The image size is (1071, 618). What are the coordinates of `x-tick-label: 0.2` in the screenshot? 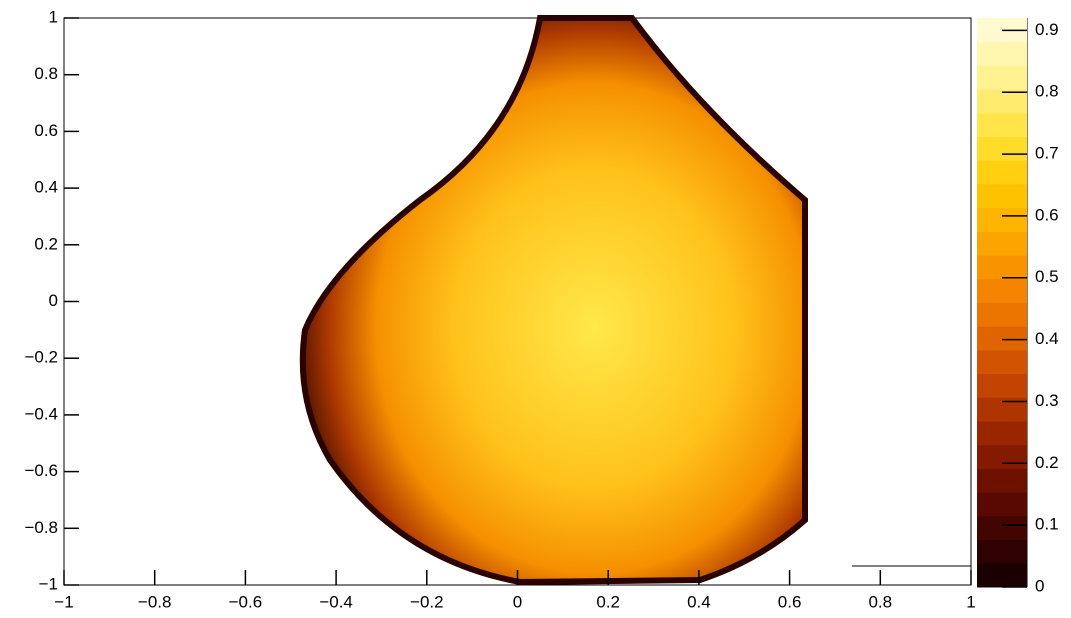 It's located at (608, 601).